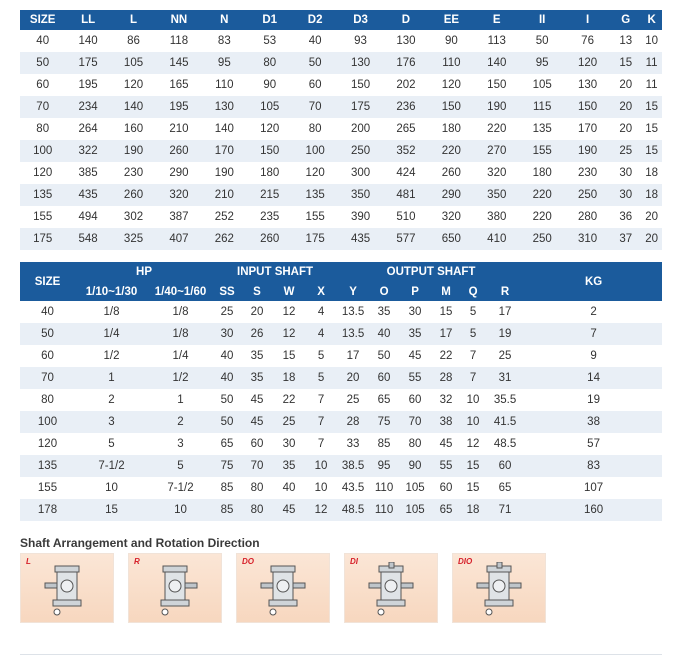  What do you see at coordinates (88, 85) in the screenshot?
I see `table-cell: 195` at bounding box center [88, 85].